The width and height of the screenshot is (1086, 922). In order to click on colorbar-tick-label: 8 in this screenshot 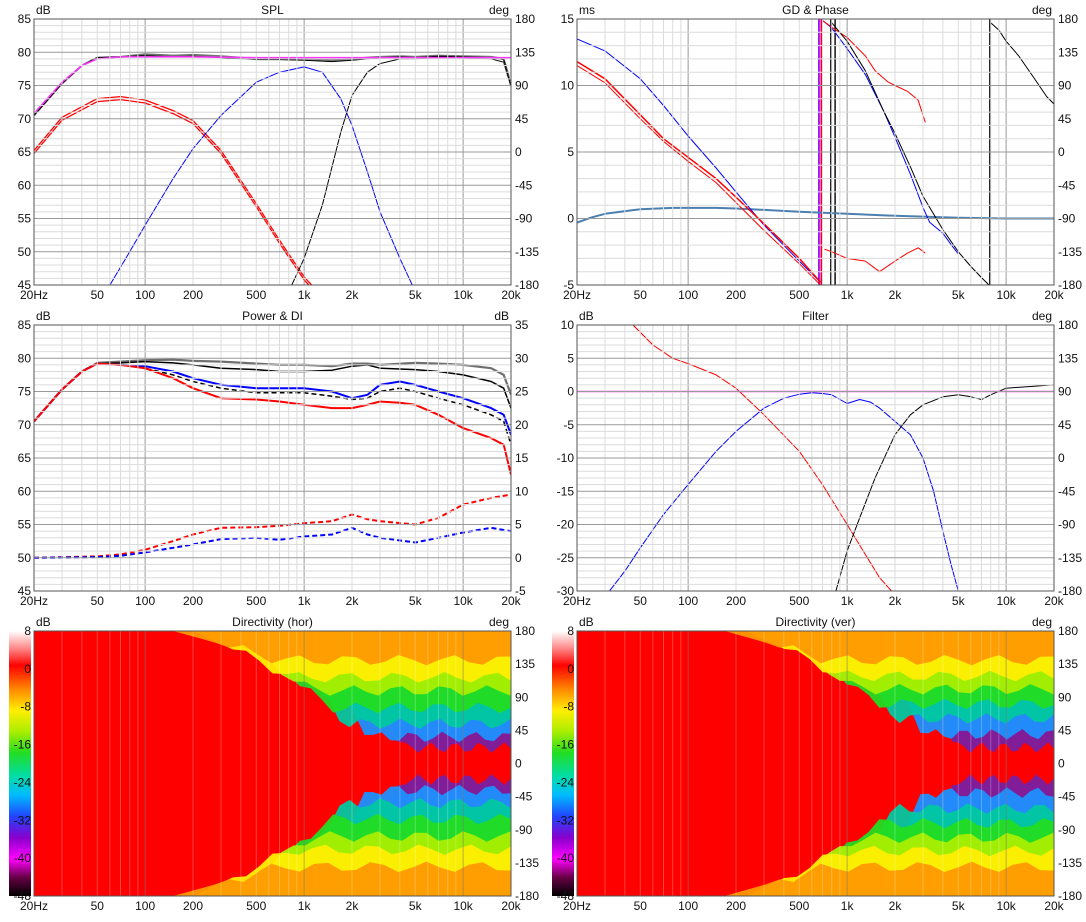, I will do `click(570, 631)`.